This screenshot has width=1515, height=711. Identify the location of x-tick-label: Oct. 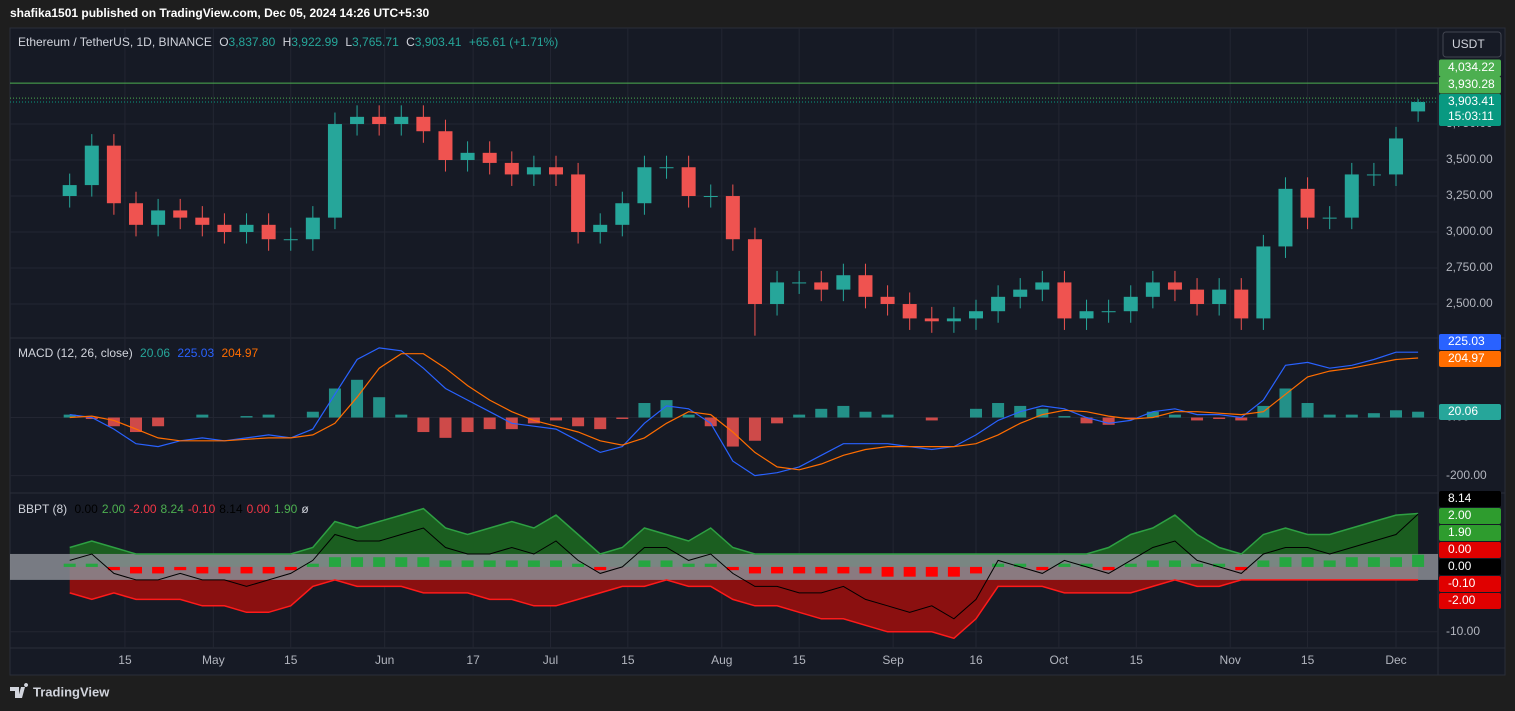
(1059, 660).